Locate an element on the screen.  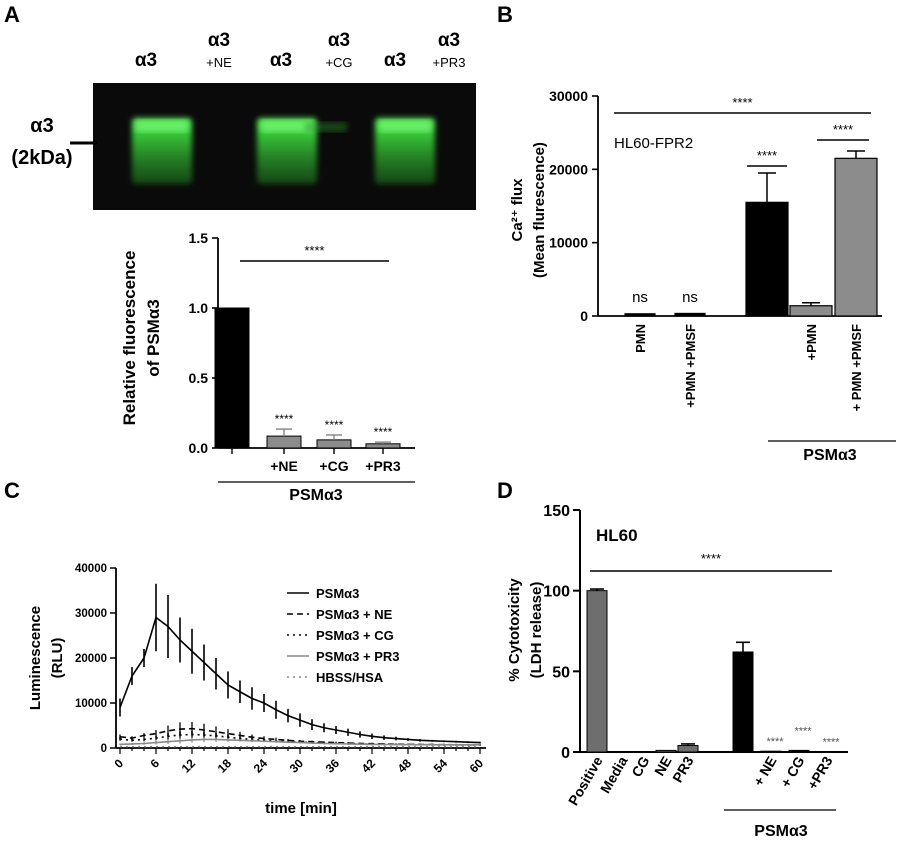
x-tick-label: +PMN is located at coordinates (811, 342).